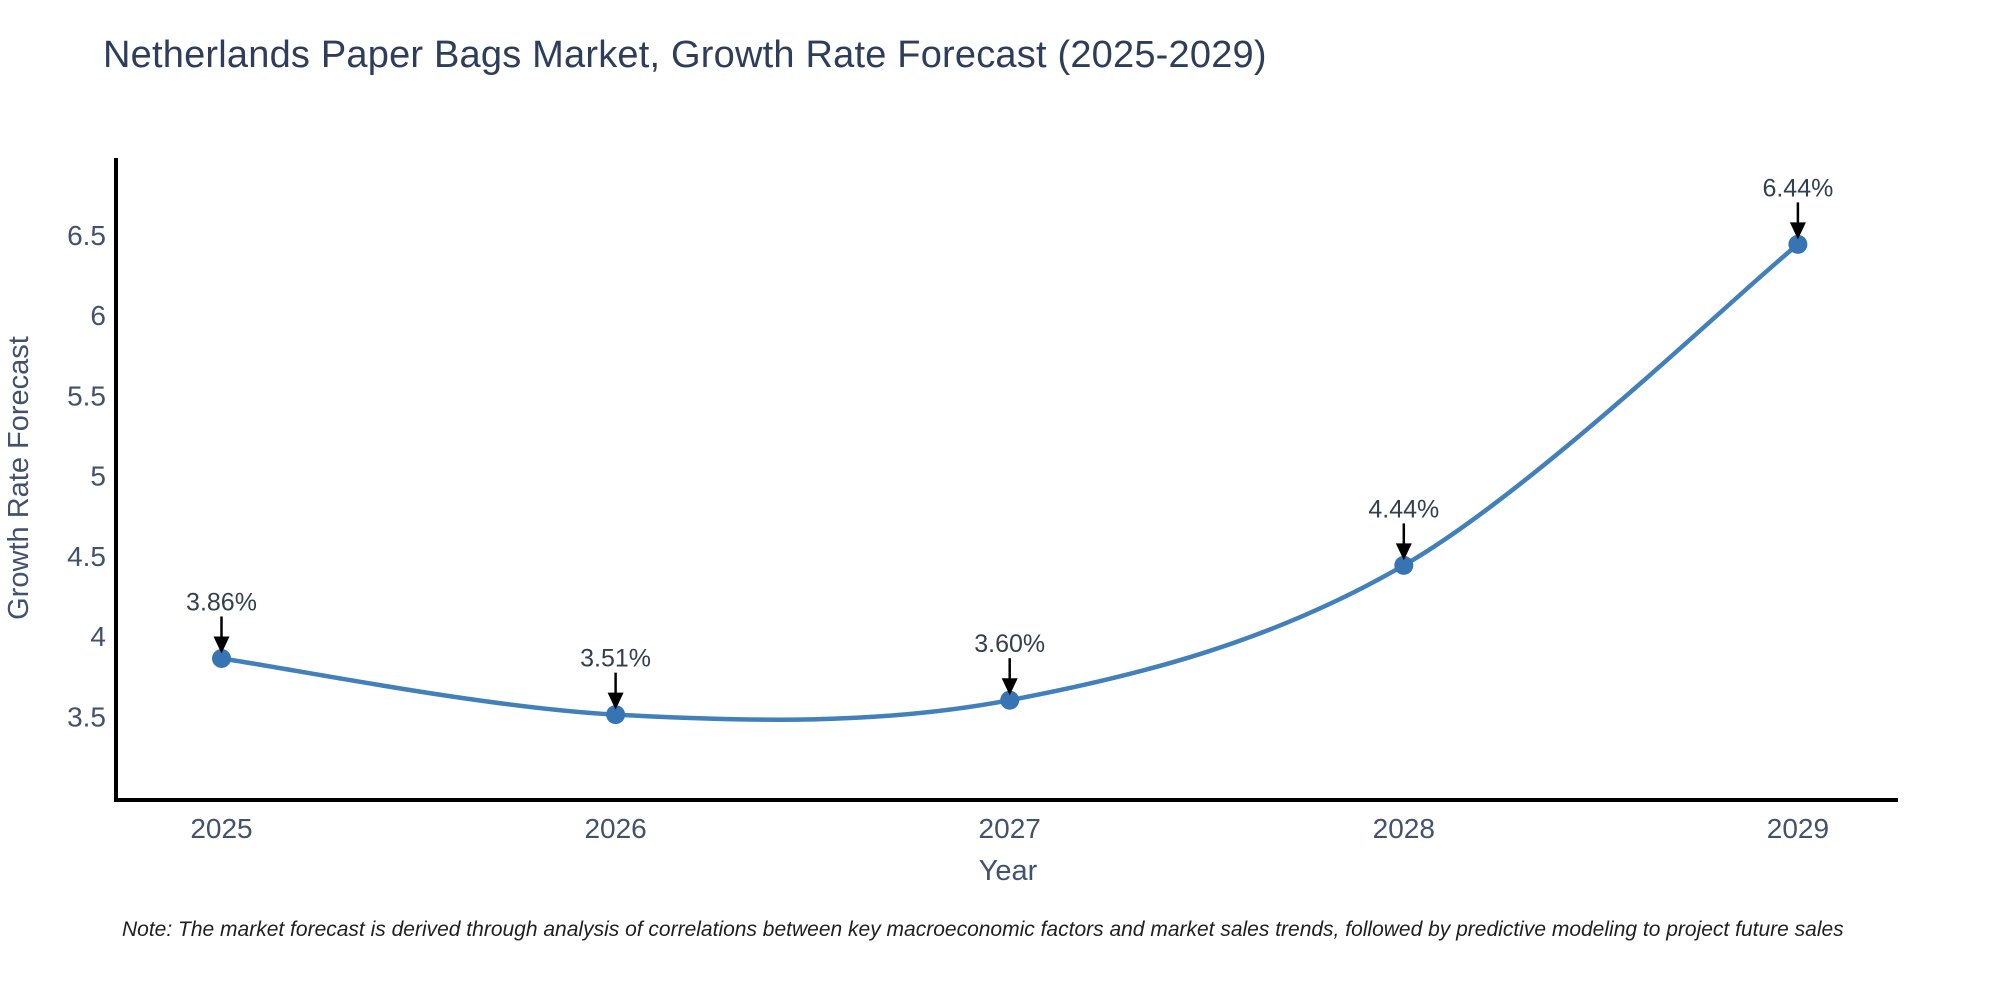 The height and width of the screenshot is (1000, 2000). Describe the element at coordinates (1403, 552) in the screenshot. I see `annotation-arrow-head-2028` at that location.